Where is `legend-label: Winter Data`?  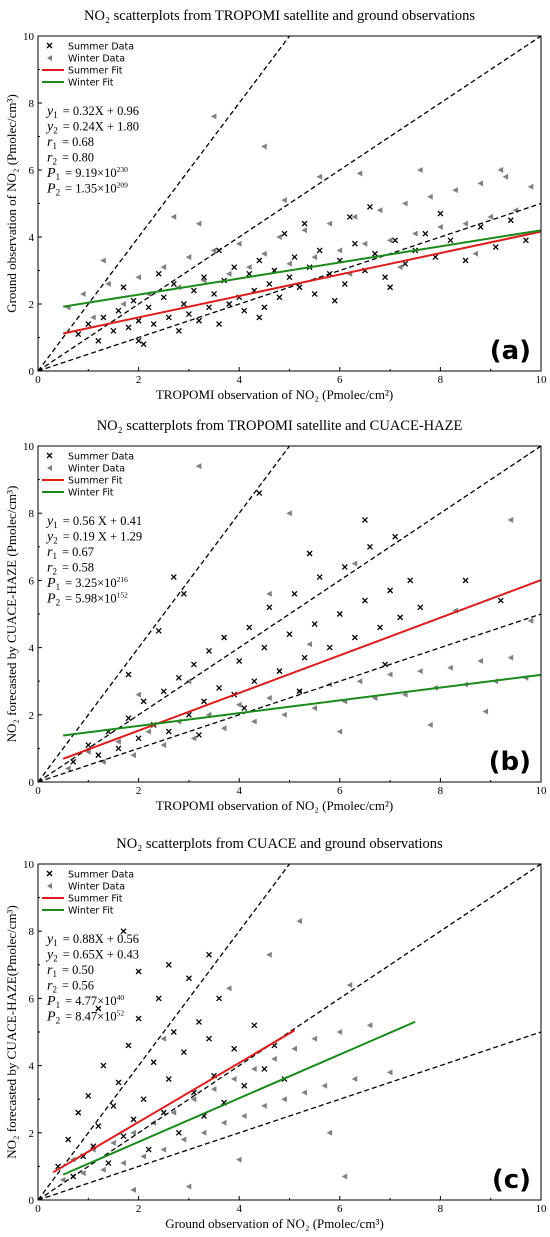
legend-label: Winter Data is located at coordinates (96, 887).